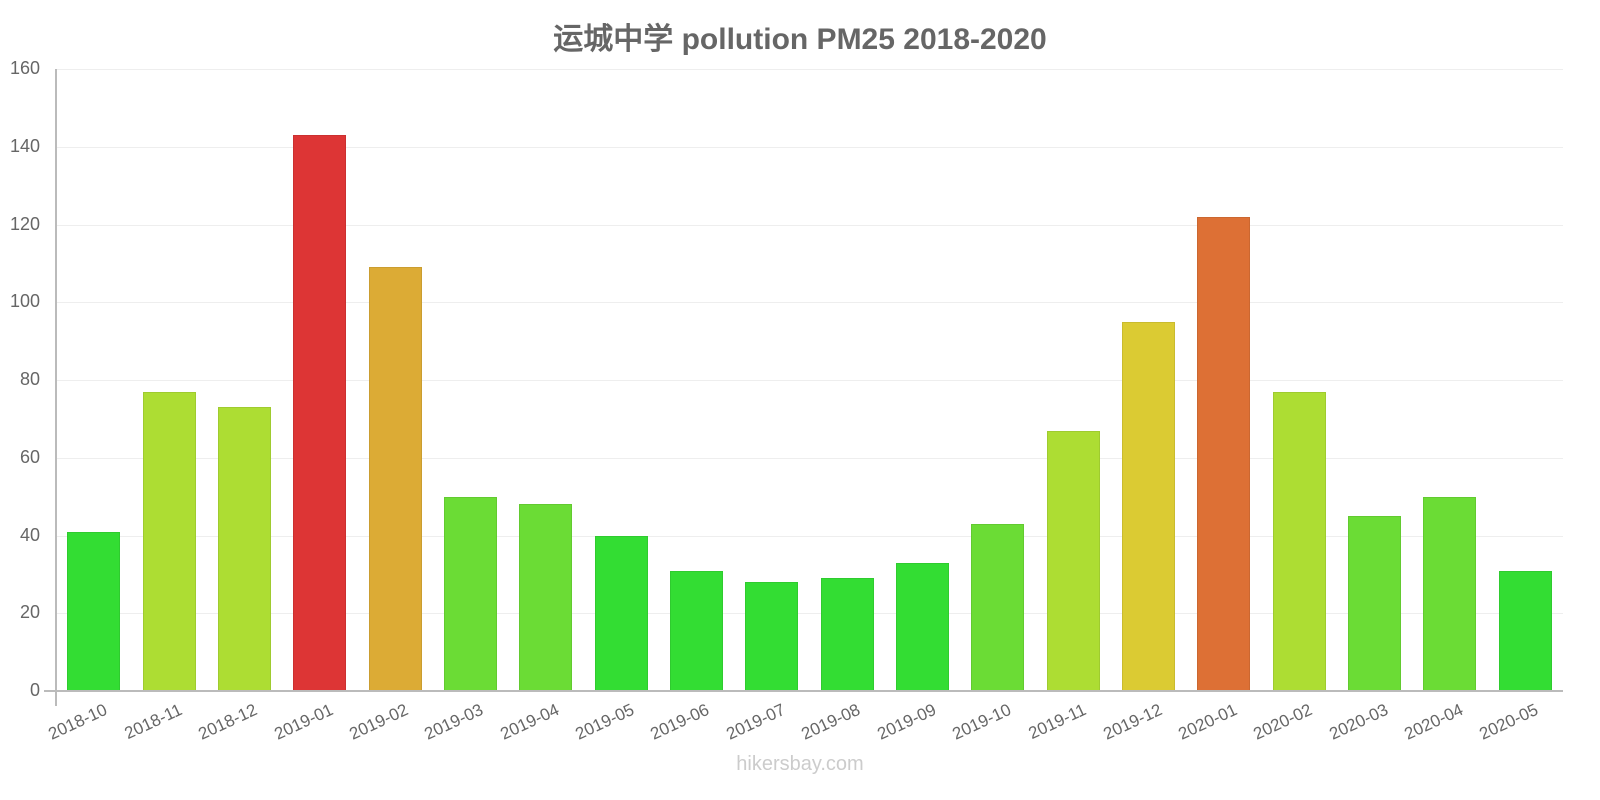 This screenshot has width=1600, height=800. I want to click on y-tick-label: 100, so click(24, 301).